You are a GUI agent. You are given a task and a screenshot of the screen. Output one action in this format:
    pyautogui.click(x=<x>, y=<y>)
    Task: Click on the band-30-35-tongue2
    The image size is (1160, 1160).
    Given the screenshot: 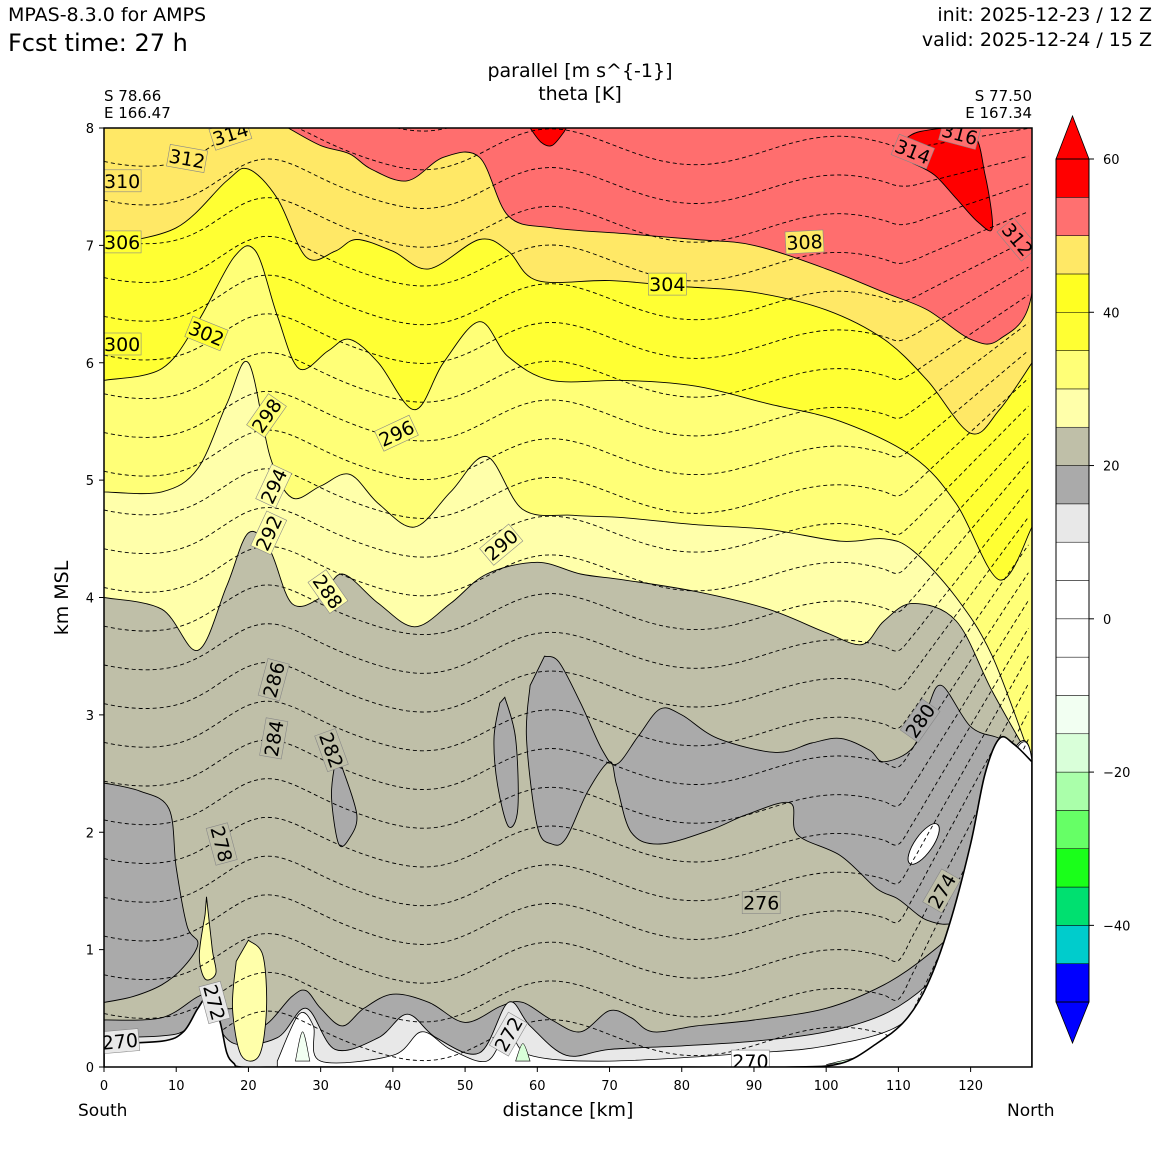 What is the action you would take?
    pyautogui.click(x=249, y=1000)
    